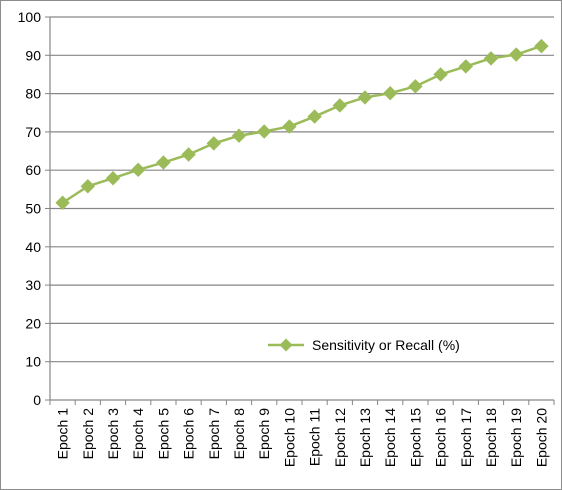 The width and height of the screenshot is (562, 490). What do you see at coordinates (113, 434) in the screenshot?
I see `x-tick-label-3: Epoch 3` at bounding box center [113, 434].